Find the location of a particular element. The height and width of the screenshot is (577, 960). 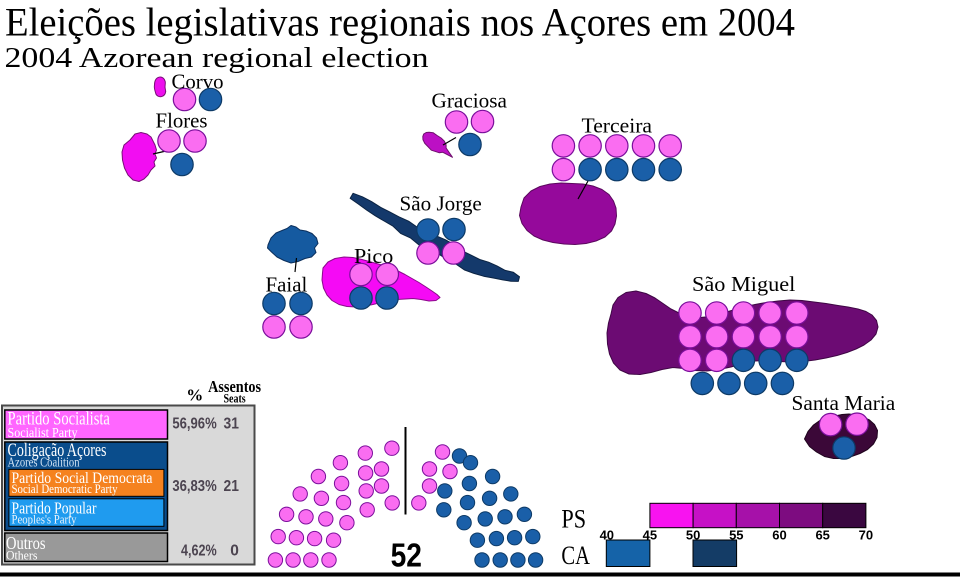

svg-text: 31 is located at coordinates (232, 424).